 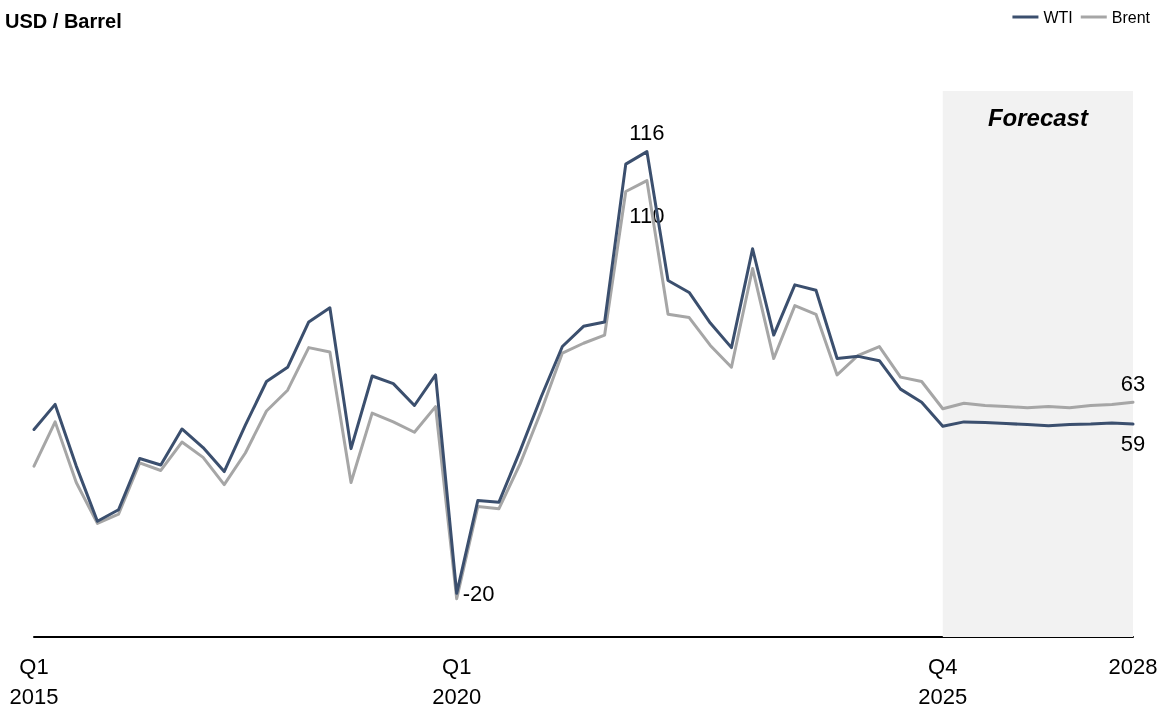 What do you see at coordinates (1058, 17) in the screenshot?
I see `legend-label: WTI` at bounding box center [1058, 17].